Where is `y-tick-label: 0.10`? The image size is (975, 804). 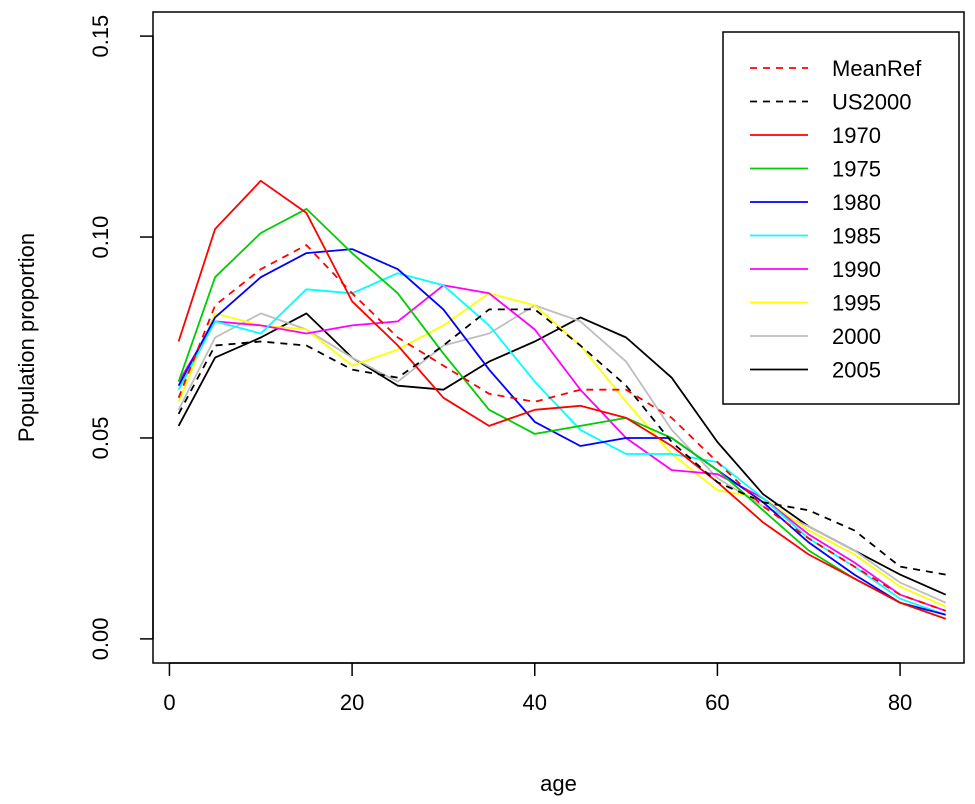 y-tick-label: 0.10 is located at coordinates (100, 237).